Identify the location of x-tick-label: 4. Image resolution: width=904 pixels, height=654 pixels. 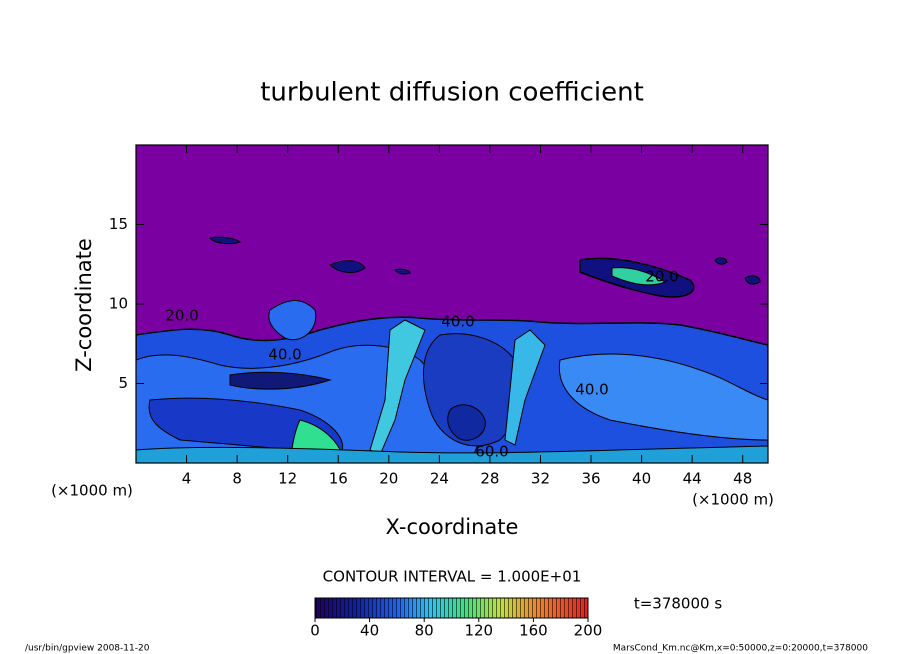
(187, 479).